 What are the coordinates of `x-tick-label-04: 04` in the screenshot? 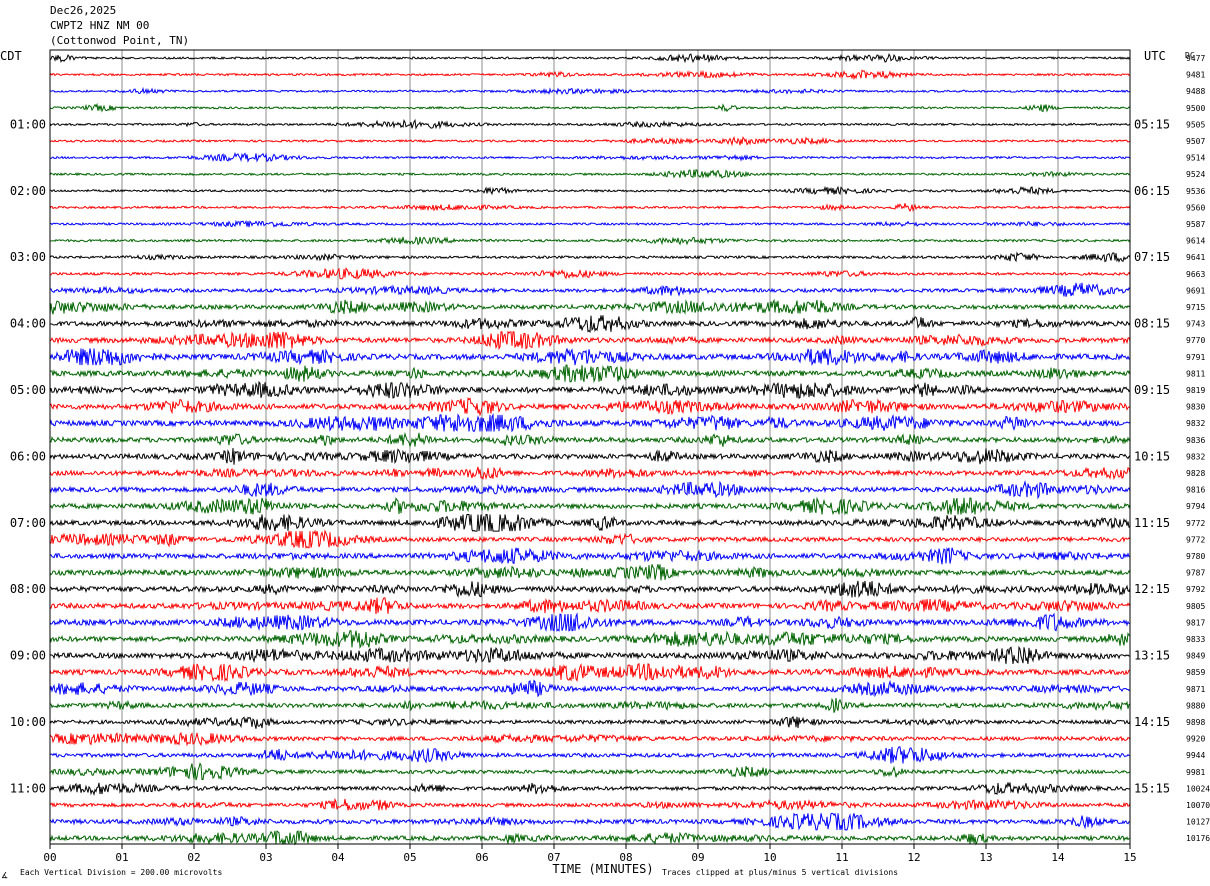 It's located at (338, 857).